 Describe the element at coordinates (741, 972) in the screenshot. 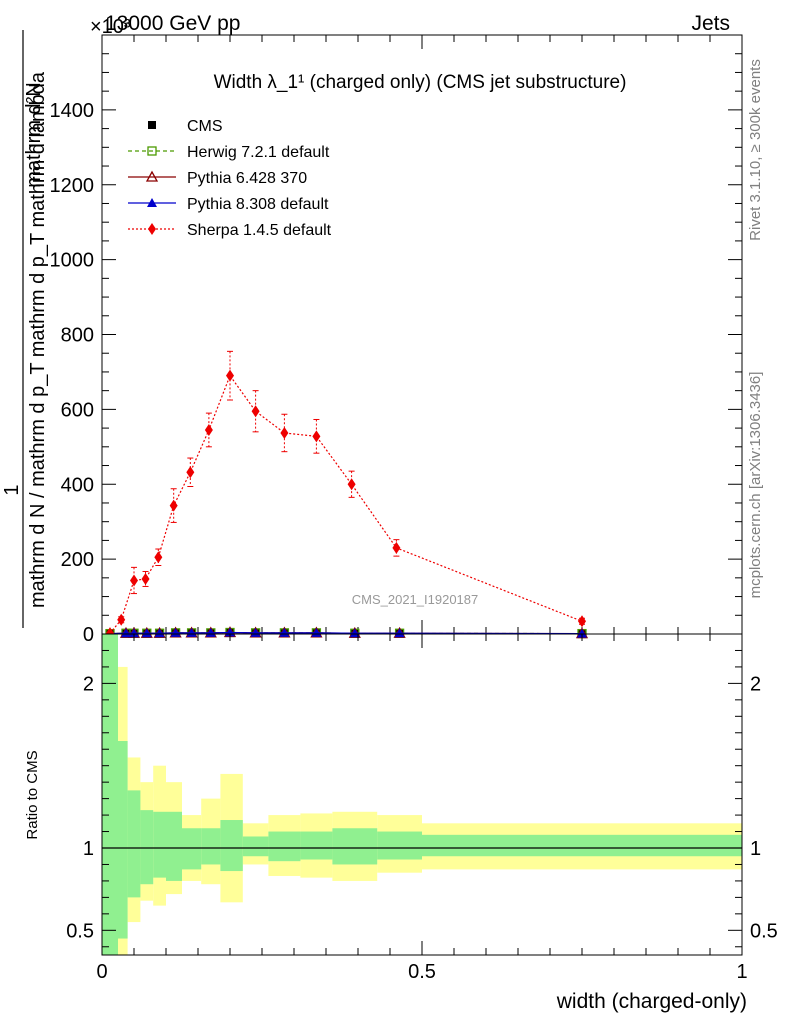

I see `x-tick-label: 1` at that location.